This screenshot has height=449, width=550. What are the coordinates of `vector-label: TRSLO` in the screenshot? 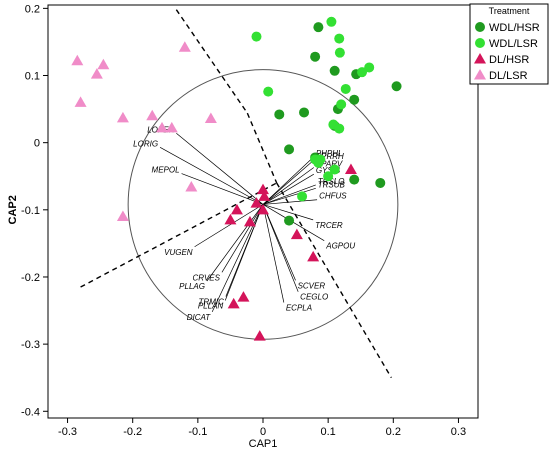 It's located at (331, 181).